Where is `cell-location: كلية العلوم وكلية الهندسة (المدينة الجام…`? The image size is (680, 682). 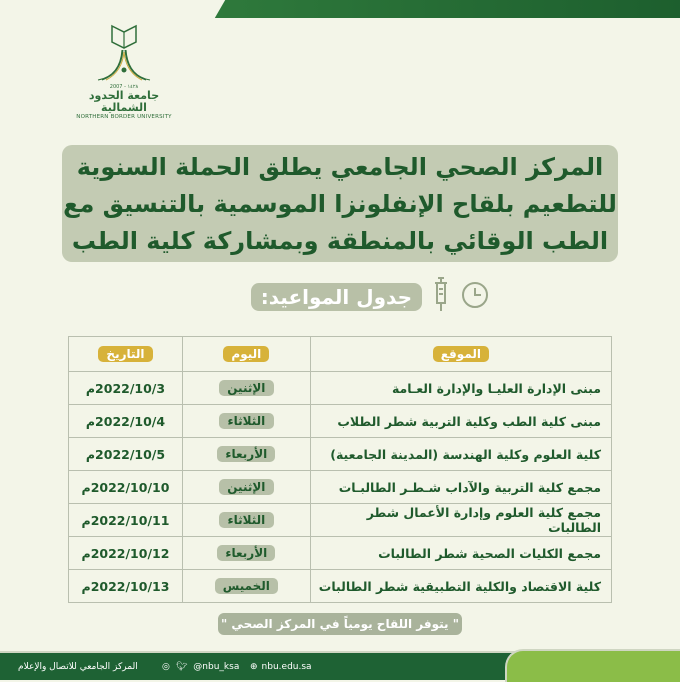 cell-location: كلية العلوم وكلية الهندسة (المدينة الجام… is located at coordinates (461, 454).